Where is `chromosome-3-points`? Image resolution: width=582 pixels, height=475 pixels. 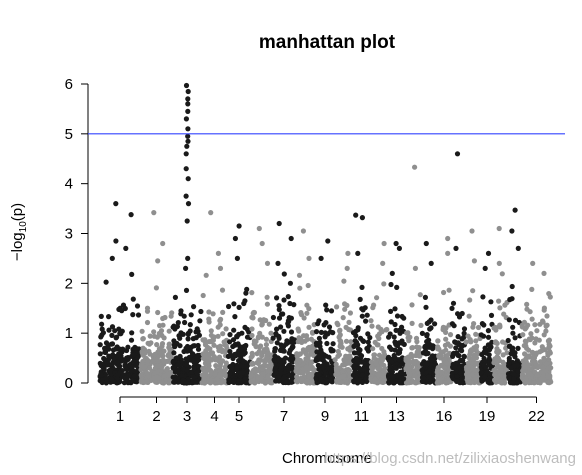 chromosome-3-points is located at coordinates (187, 234).